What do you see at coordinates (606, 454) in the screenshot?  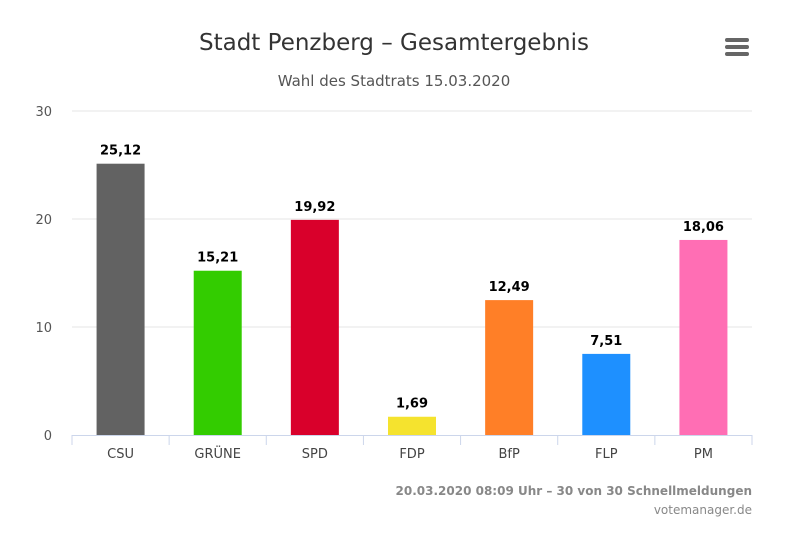 I see `x-tick-label: FLP` at bounding box center [606, 454].